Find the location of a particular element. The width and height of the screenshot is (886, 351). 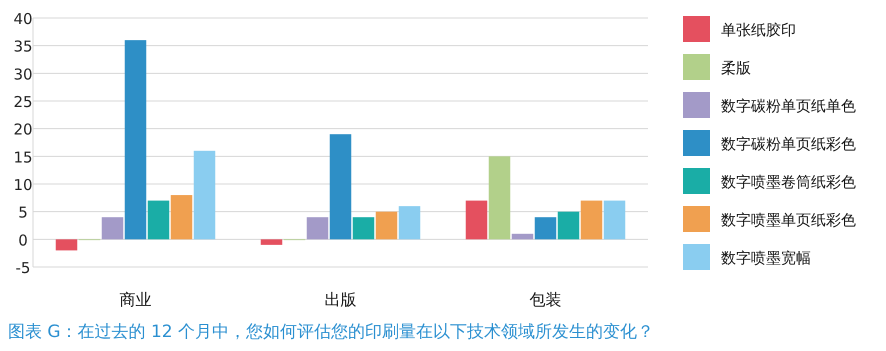

legend-label: 数字喷墨卷筒纸彩色 is located at coordinates (788, 182).